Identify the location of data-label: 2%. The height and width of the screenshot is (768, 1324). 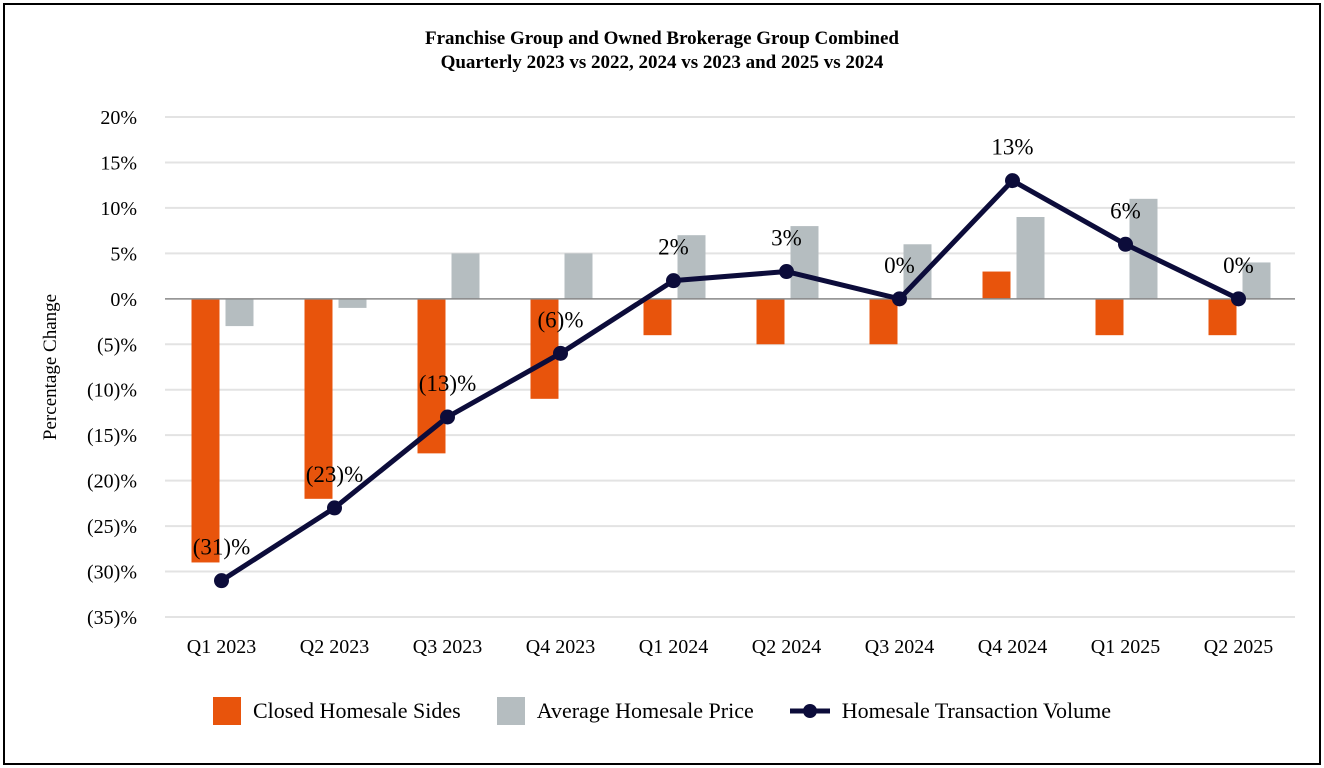
(673, 247).